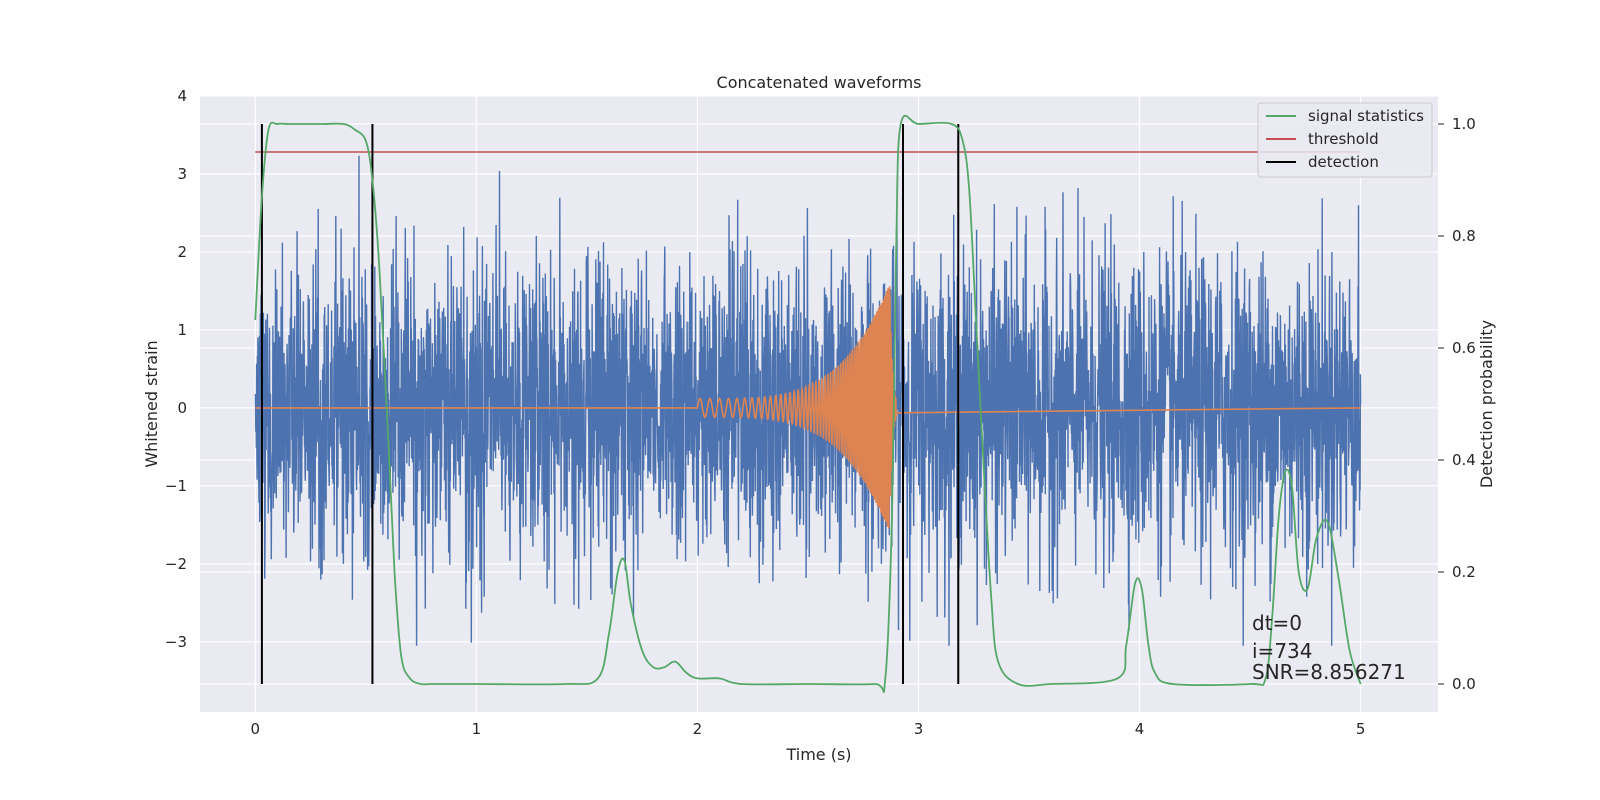  I want to click on y-tick-label-left: 1, so click(182, 330).